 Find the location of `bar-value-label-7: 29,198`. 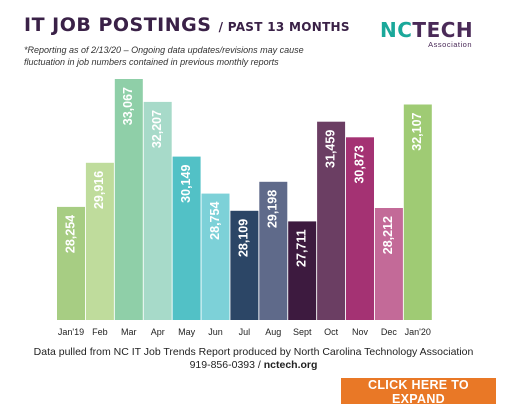

bar-value-label-7: 29,198 is located at coordinates (273, 209).